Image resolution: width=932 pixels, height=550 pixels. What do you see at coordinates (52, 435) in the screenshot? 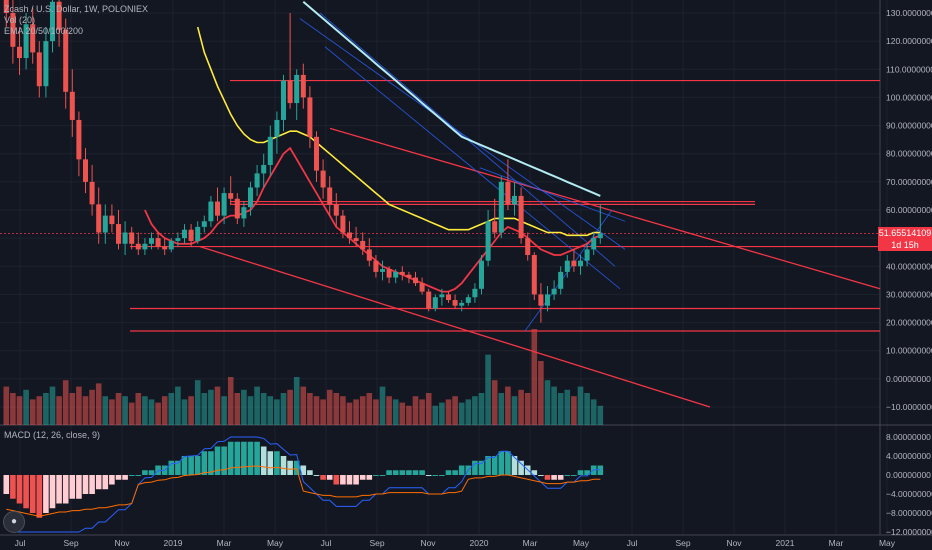
I see `macd-legend: MACD (12, 26, close, 9)` at bounding box center [52, 435].